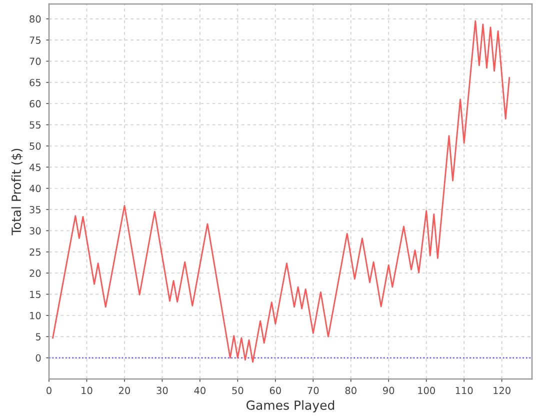 The width and height of the screenshot is (540, 420). What do you see at coordinates (38, 358) in the screenshot?
I see `y-tick-label: 0` at bounding box center [38, 358].